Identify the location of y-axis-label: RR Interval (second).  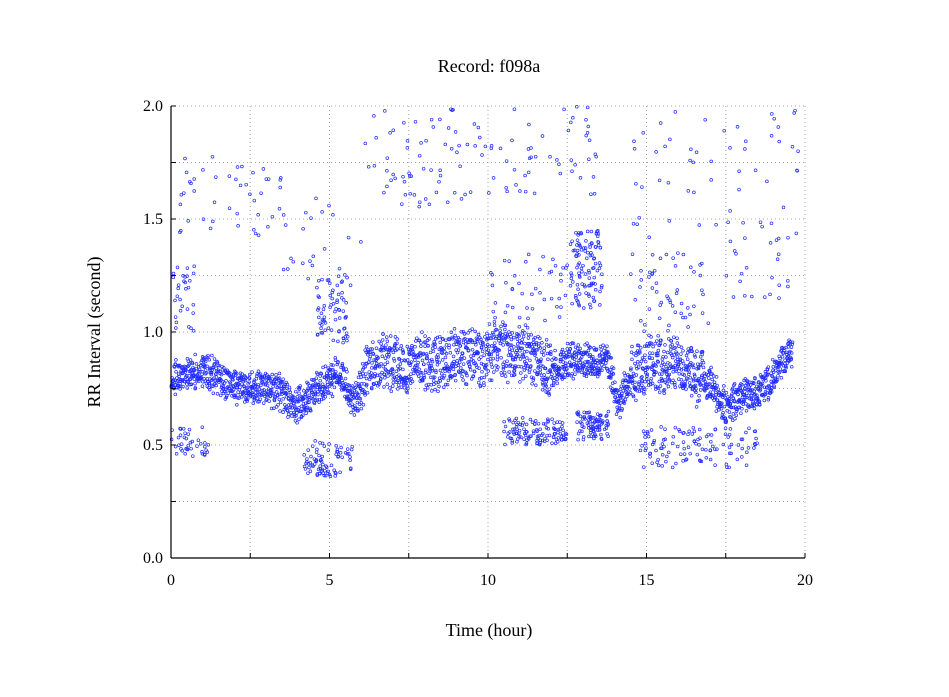
(94, 332).